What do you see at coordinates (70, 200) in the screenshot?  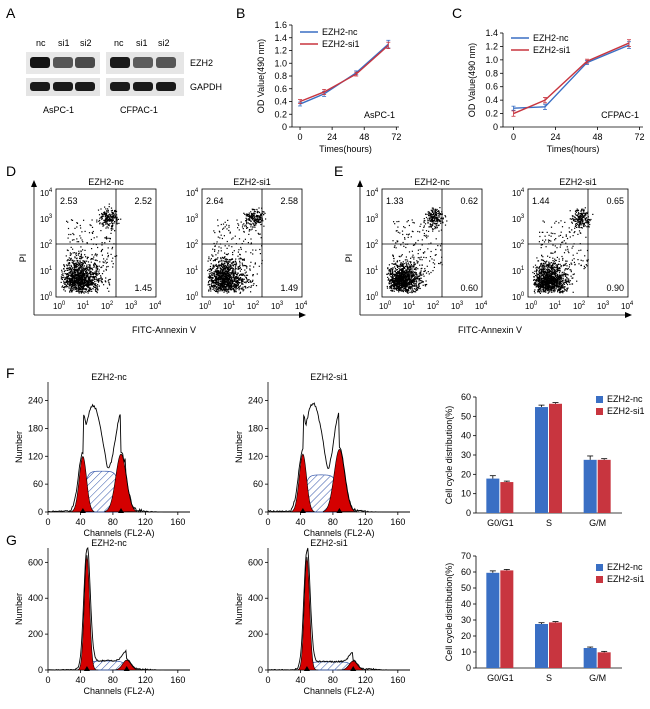 I see `label-bg` at bounding box center [70, 200].